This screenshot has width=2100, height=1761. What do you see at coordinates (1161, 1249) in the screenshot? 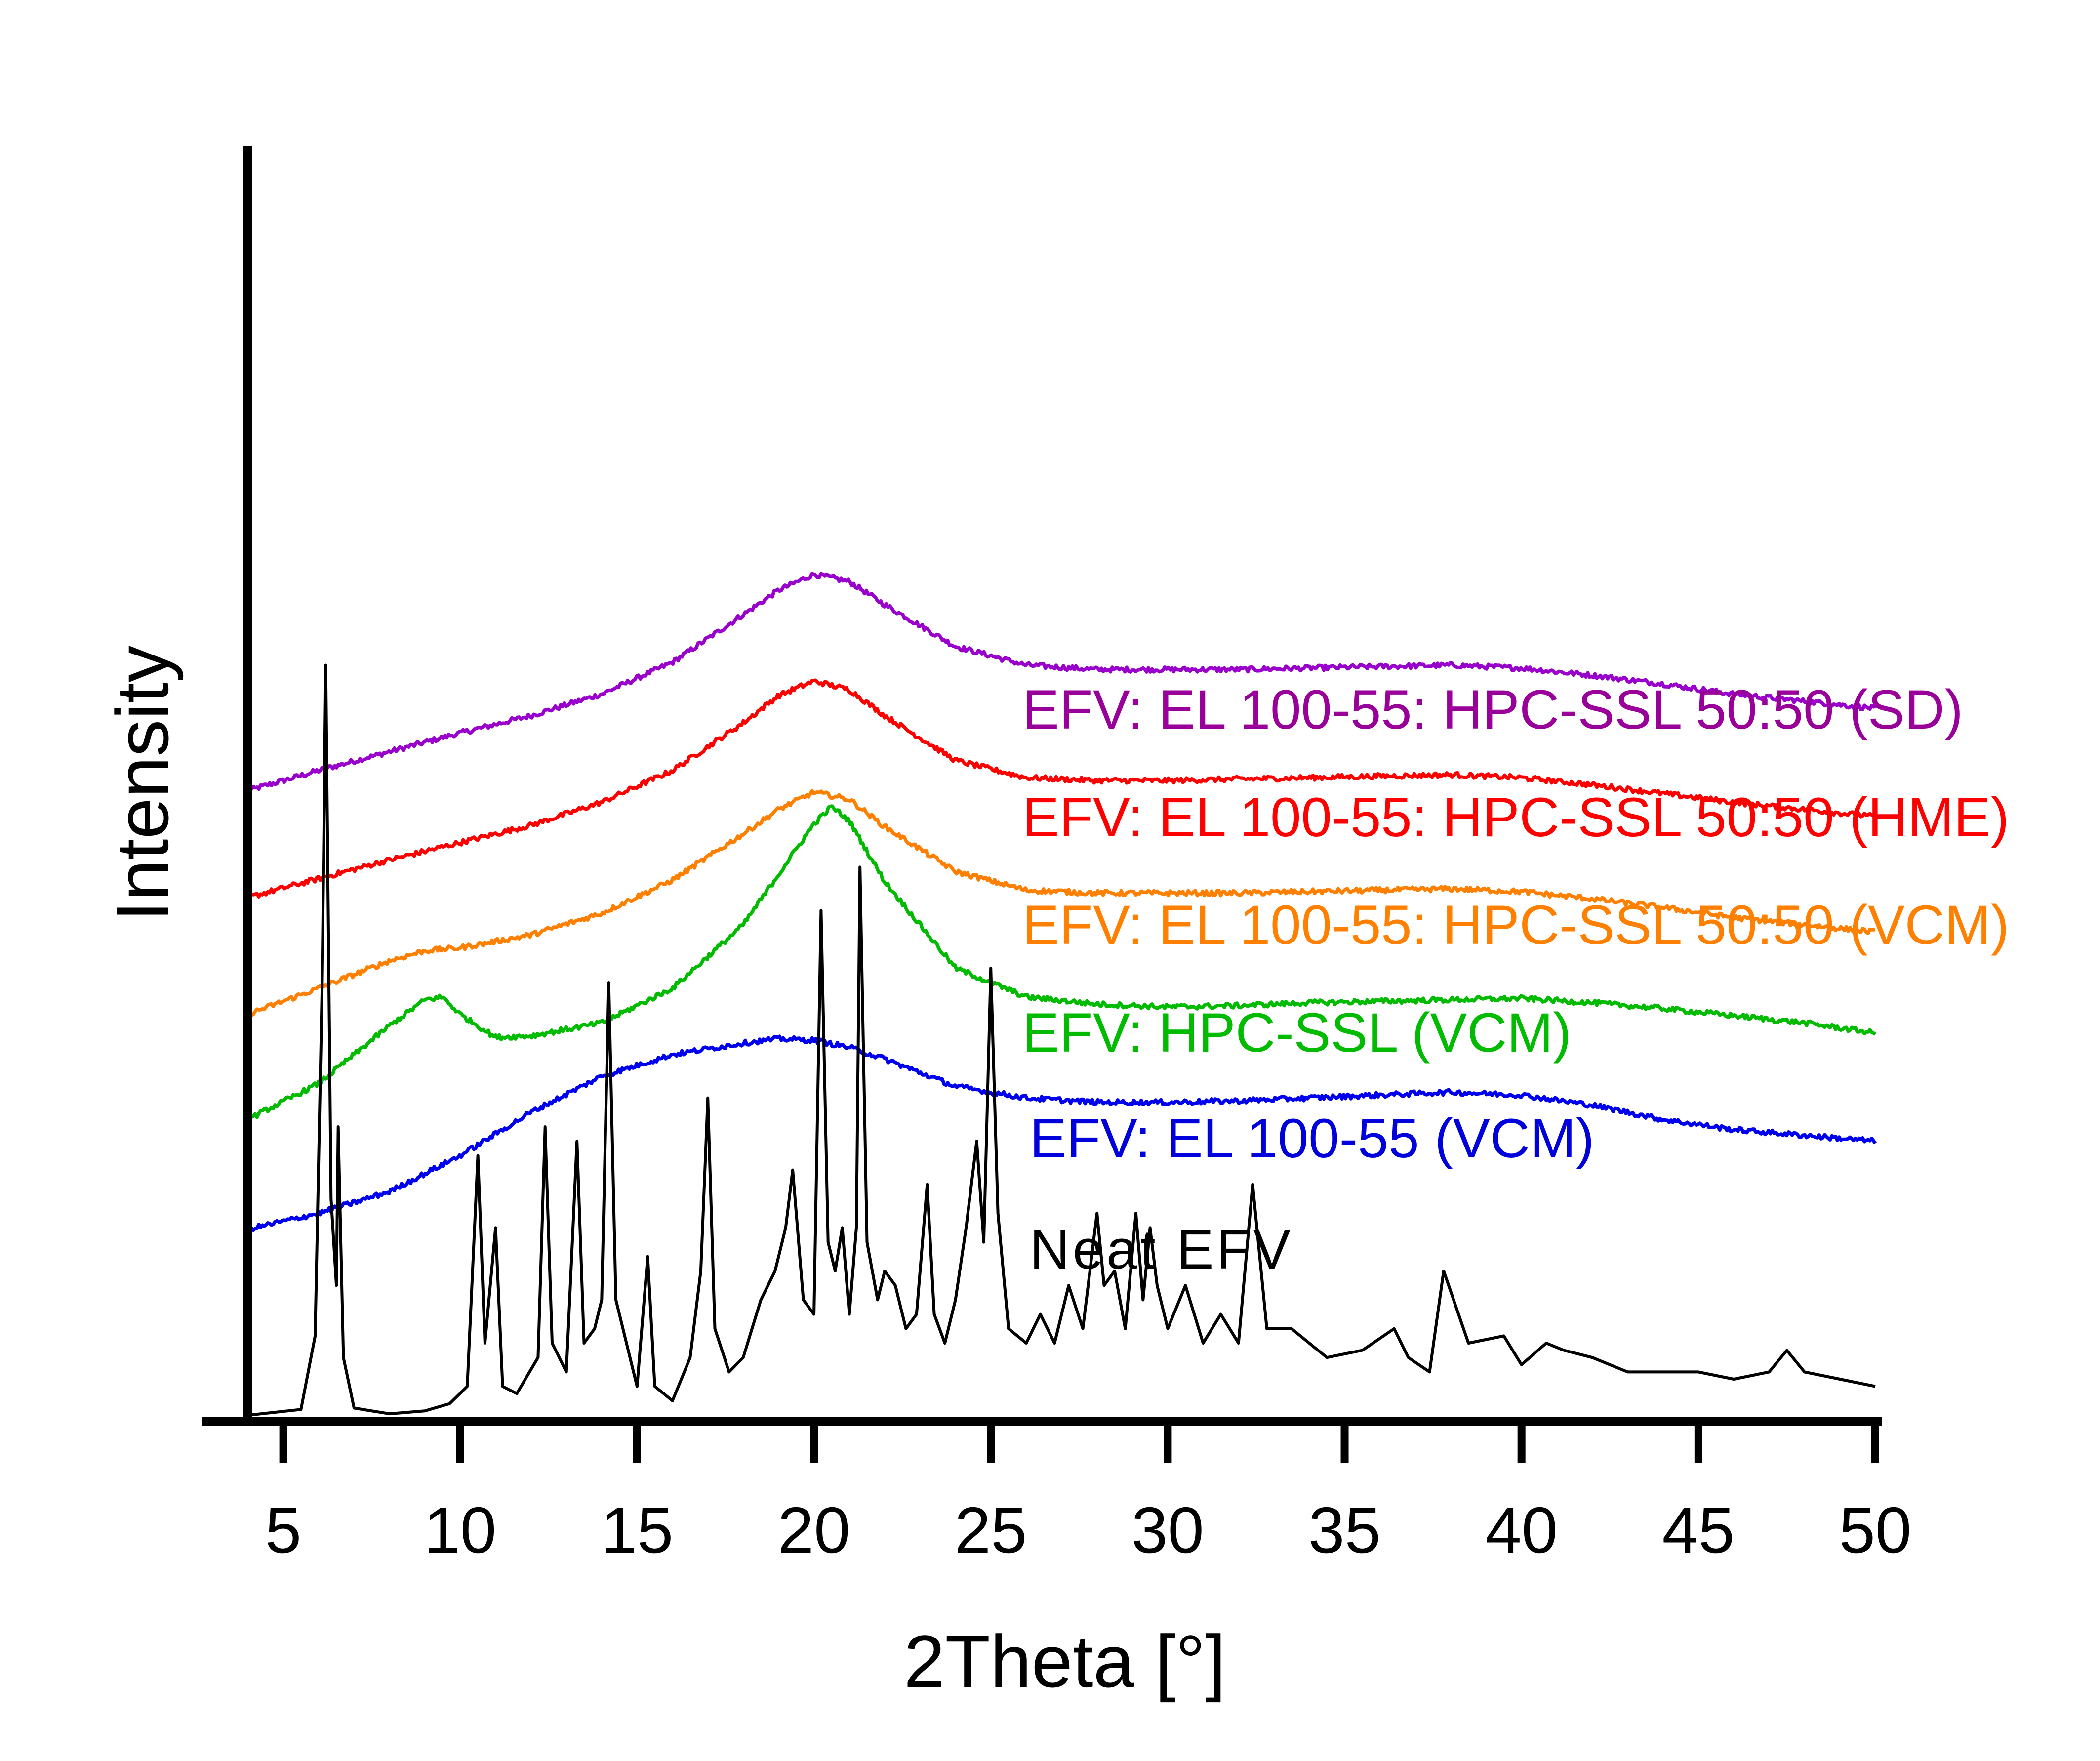
I see `legend-entry: Neat EFV` at bounding box center [1161, 1249].